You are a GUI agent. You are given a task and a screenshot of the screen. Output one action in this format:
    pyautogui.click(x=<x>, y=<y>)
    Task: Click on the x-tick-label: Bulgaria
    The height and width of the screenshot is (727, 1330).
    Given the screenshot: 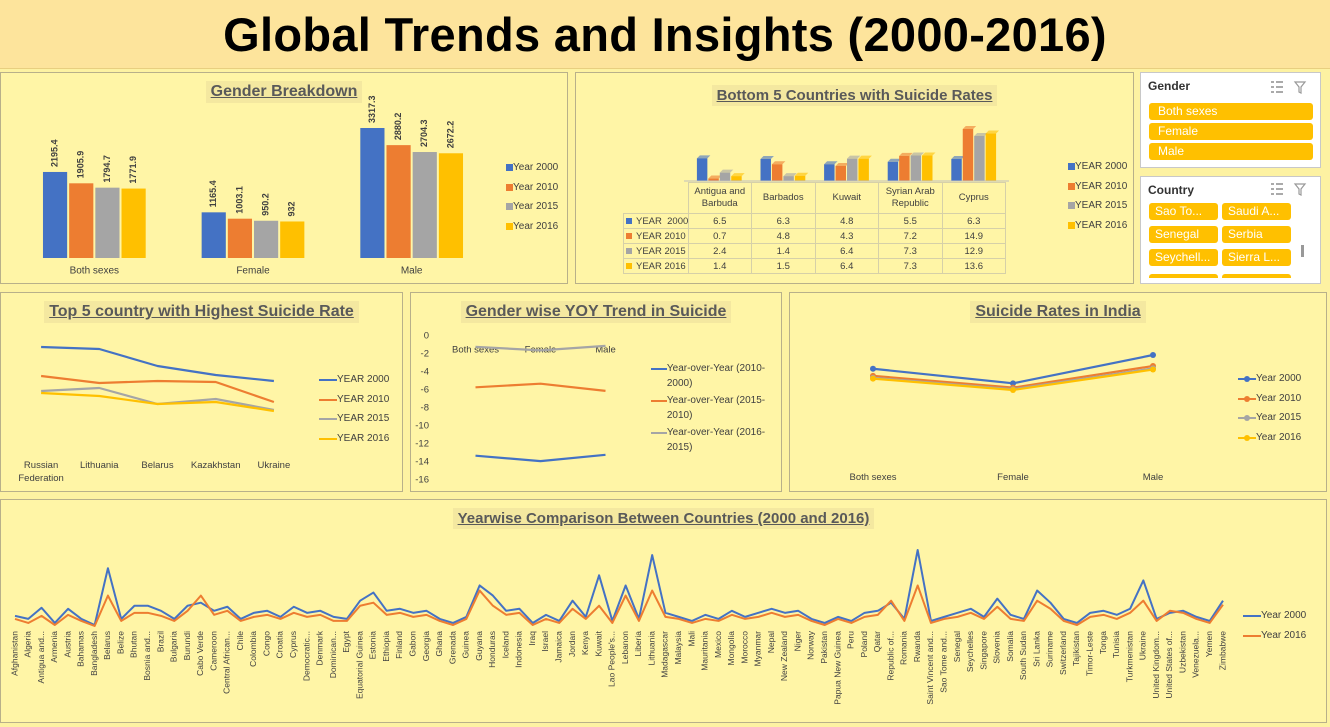 What is the action you would take?
    pyautogui.click(x=174, y=646)
    